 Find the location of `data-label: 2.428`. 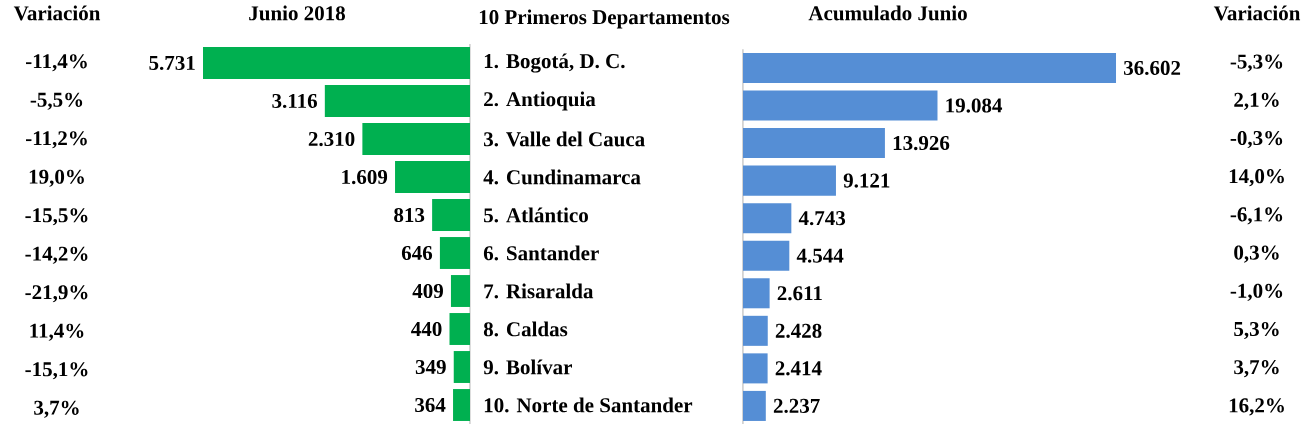

data-label: 2.428 is located at coordinates (798, 330).